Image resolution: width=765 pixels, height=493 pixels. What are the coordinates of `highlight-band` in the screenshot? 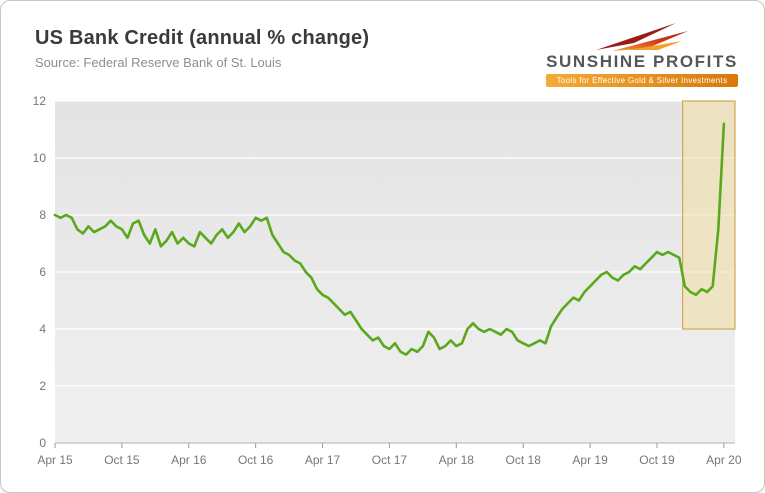 It's located at (709, 215).